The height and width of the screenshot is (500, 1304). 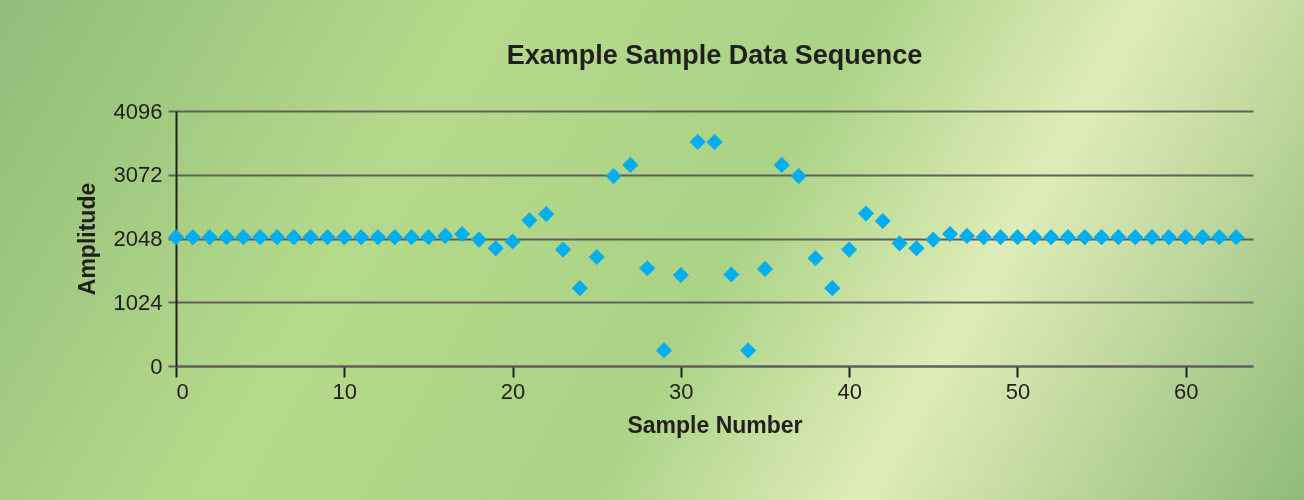 What do you see at coordinates (138, 302) in the screenshot?
I see `y-tick-label: 1024` at bounding box center [138, 302].